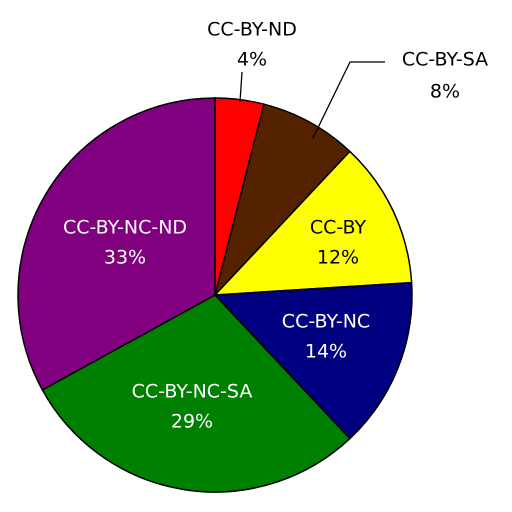  I want to click on slice-value-label: 29%, so click(192, 422).